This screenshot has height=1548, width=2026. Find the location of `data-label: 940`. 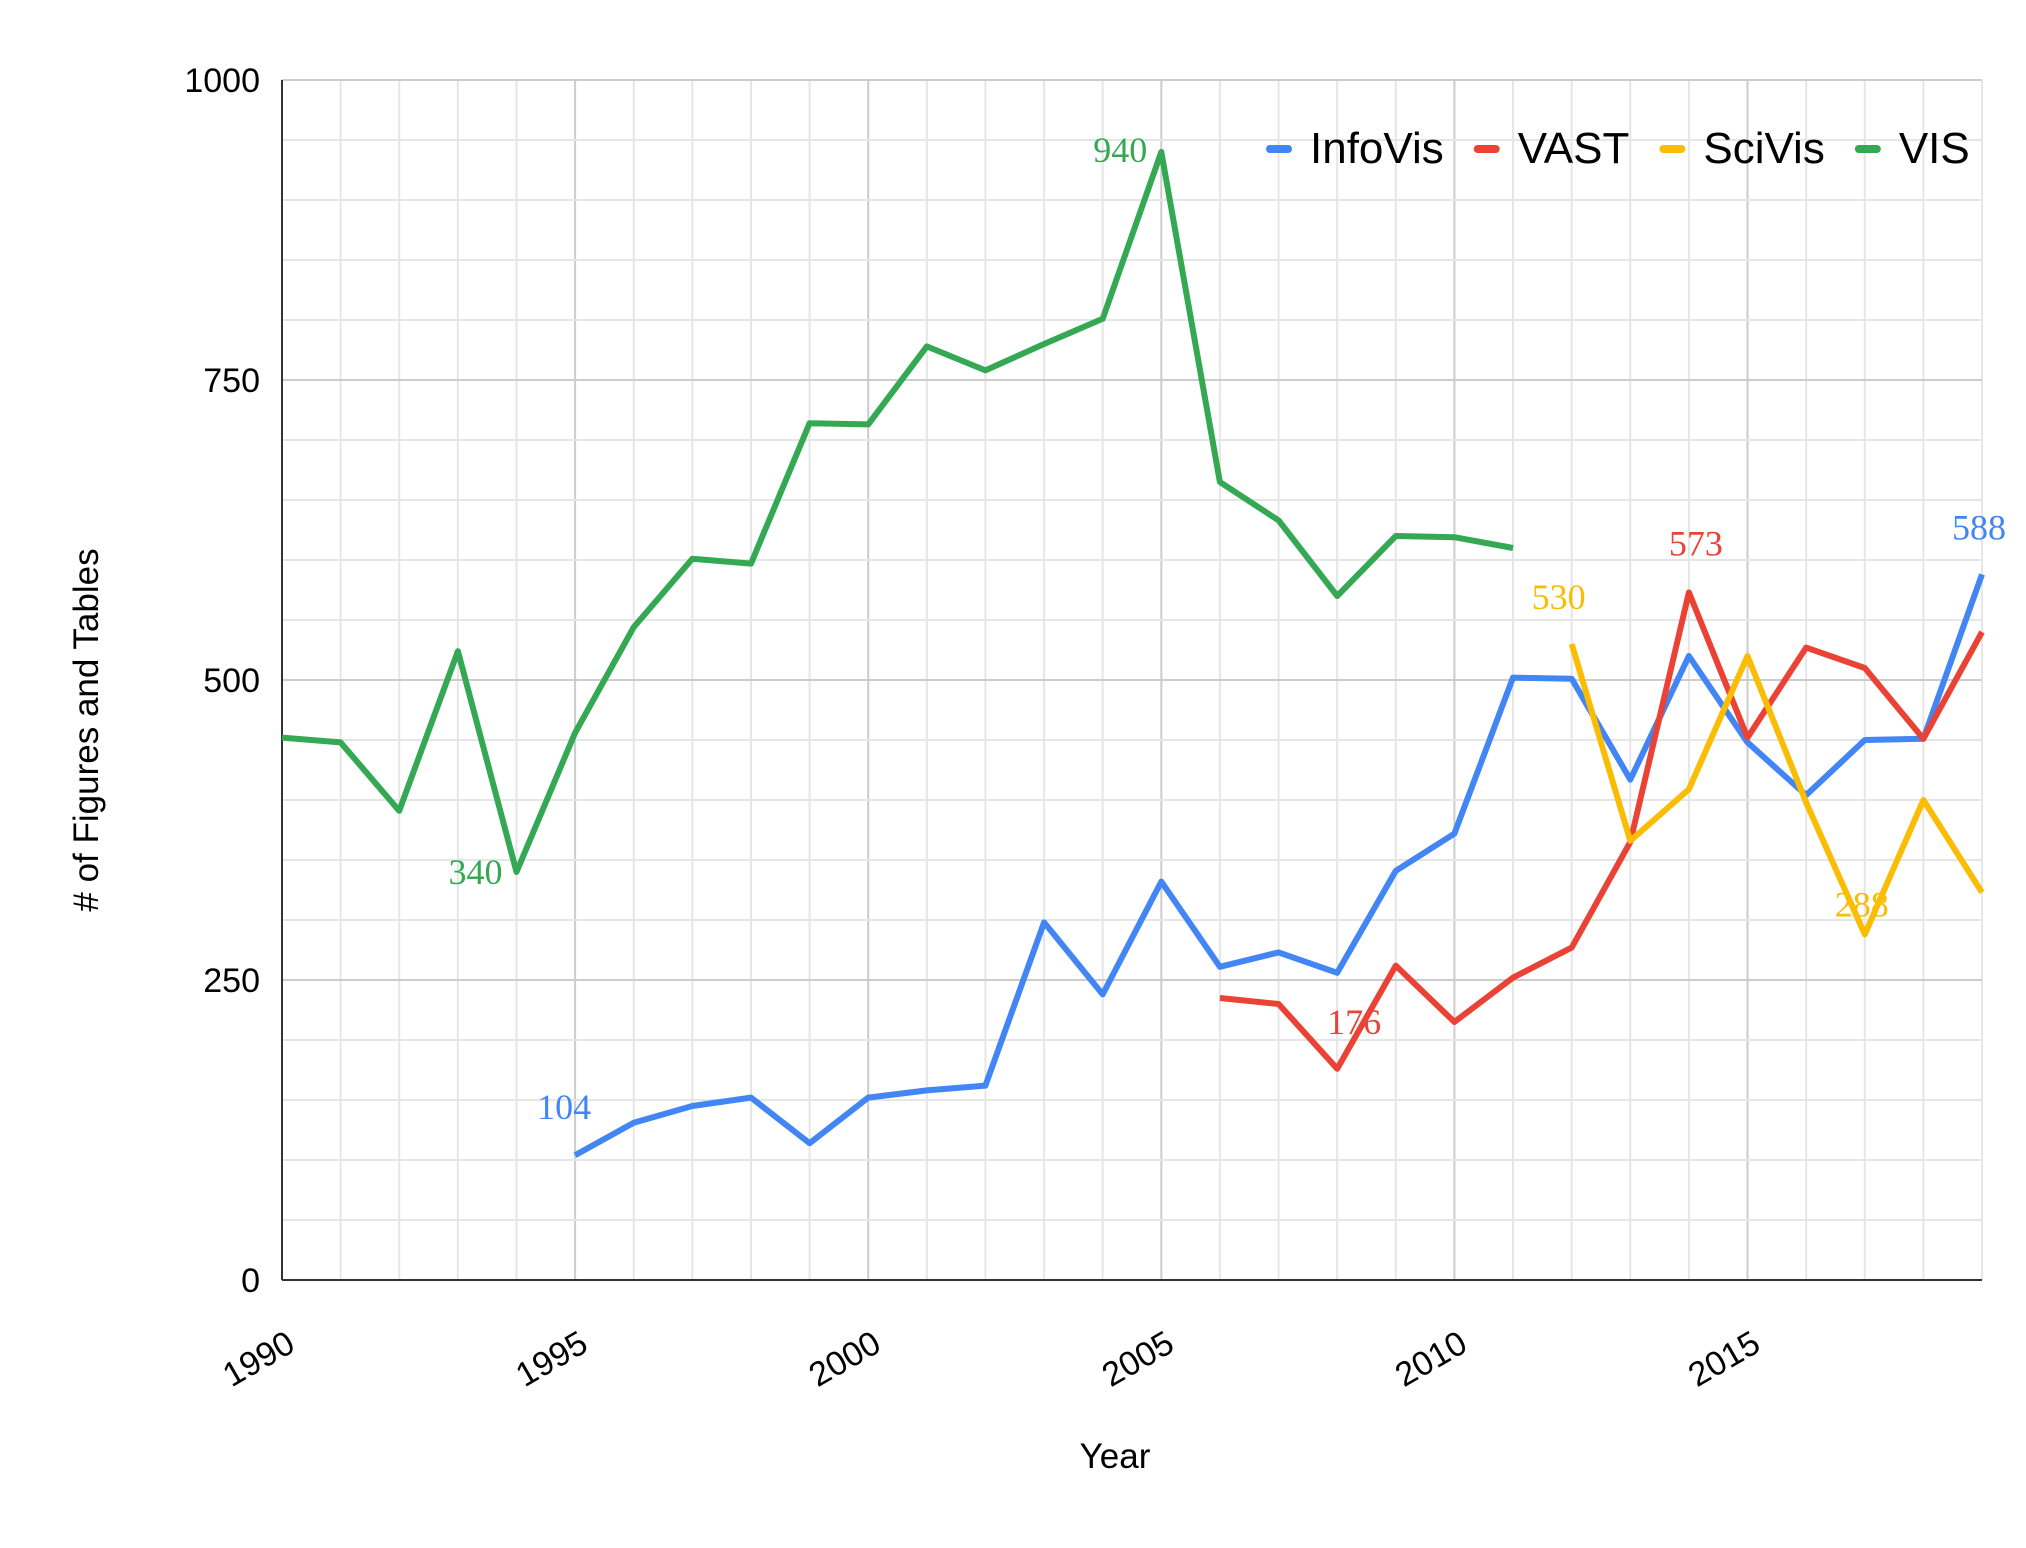

data-label: 940 is located at coordinates (1120, 150).